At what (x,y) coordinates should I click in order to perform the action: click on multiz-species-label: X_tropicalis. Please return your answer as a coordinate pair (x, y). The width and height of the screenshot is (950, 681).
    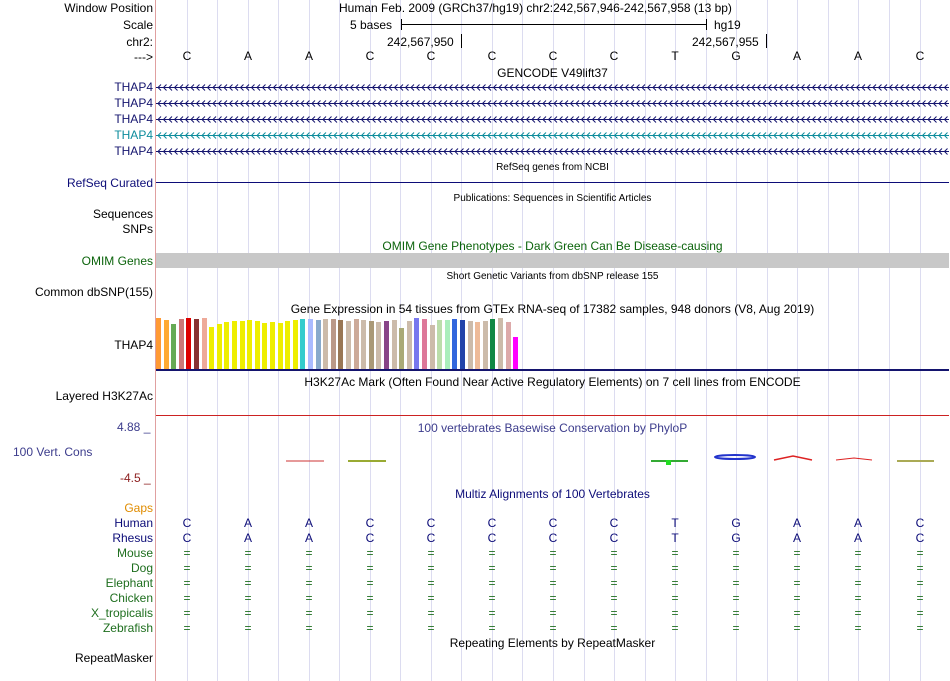
    Looking at the image, I should click on (121, 613).